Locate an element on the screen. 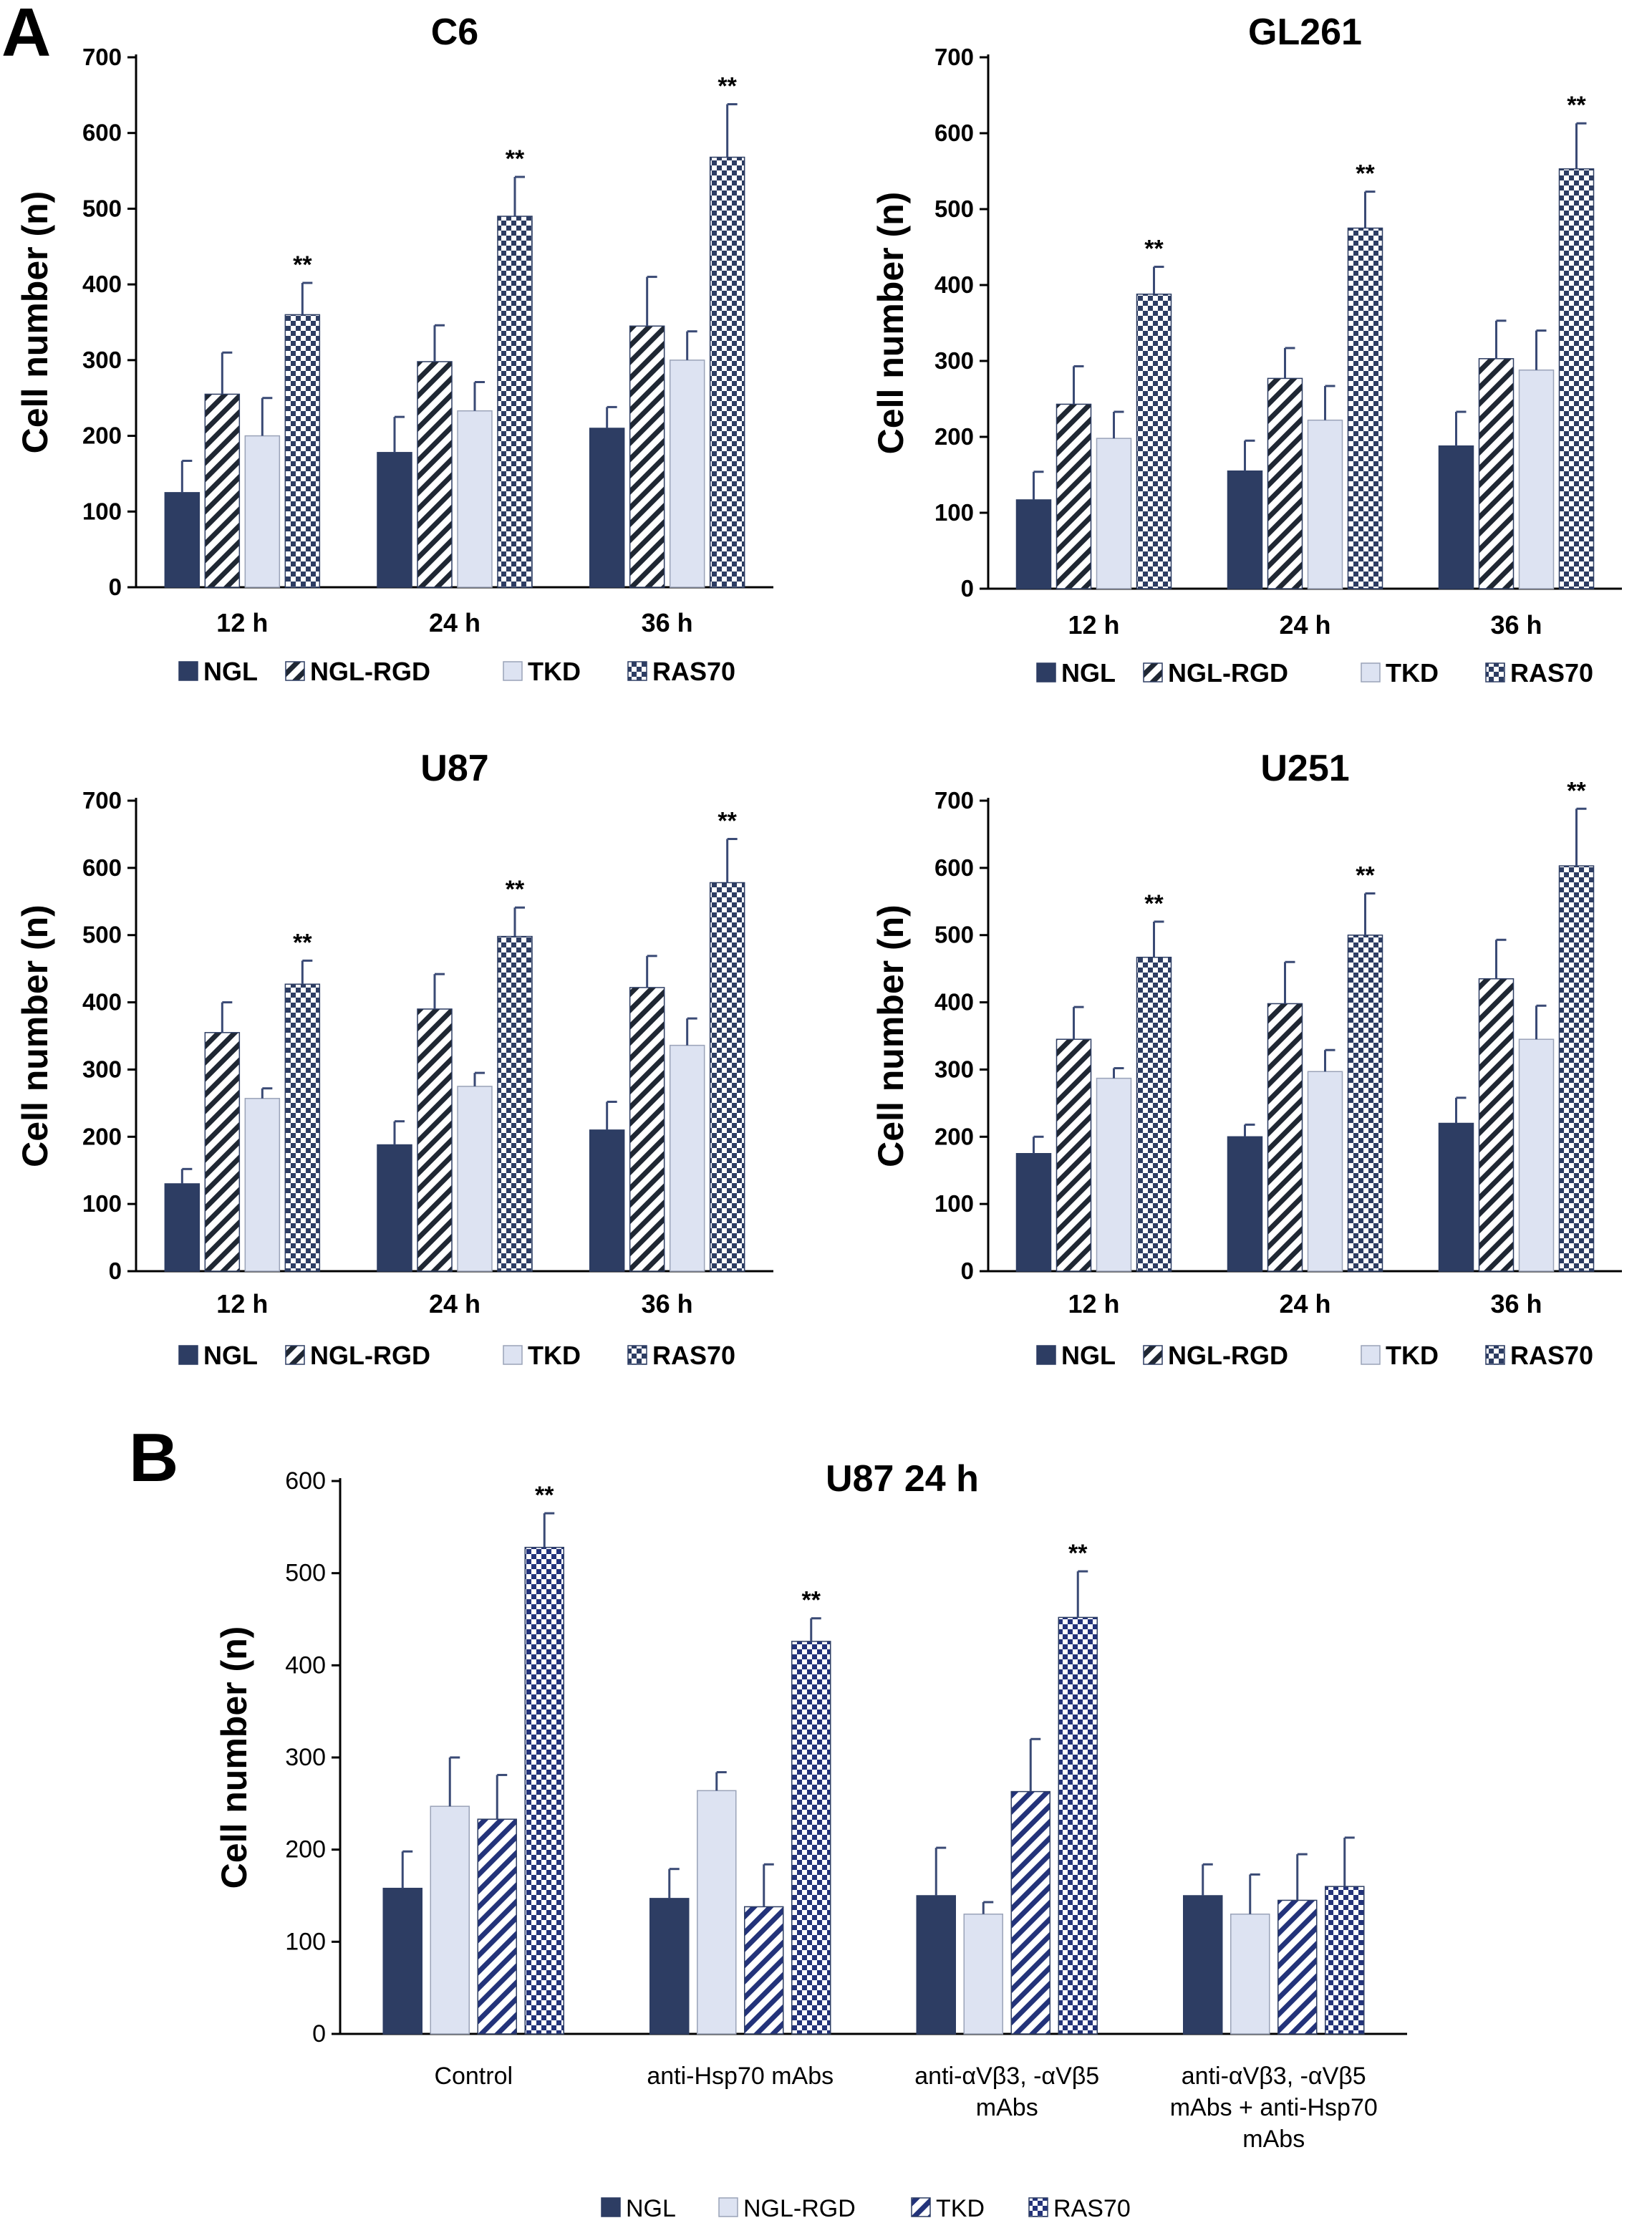 The image size is (1652, 2233). chart-title: C6 is located at coordinates (455, 32).